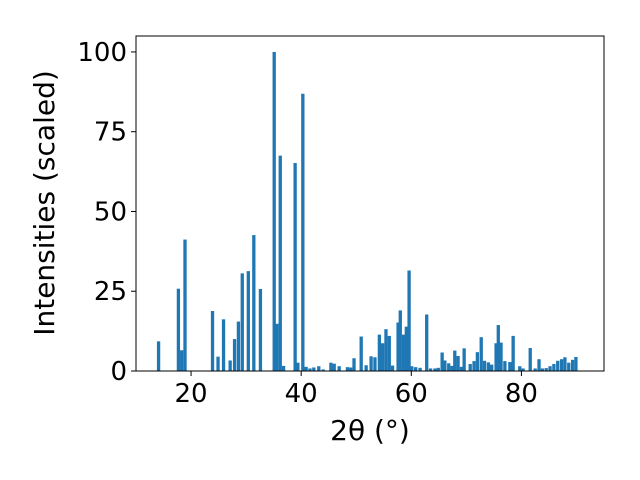 The height and width of the screenshot is (480, 640). What do you see at coordinates (44, 203) in the screenshot?
I see `y-axis-label: Intensities (scaled)` at bounding box center [44, 203].